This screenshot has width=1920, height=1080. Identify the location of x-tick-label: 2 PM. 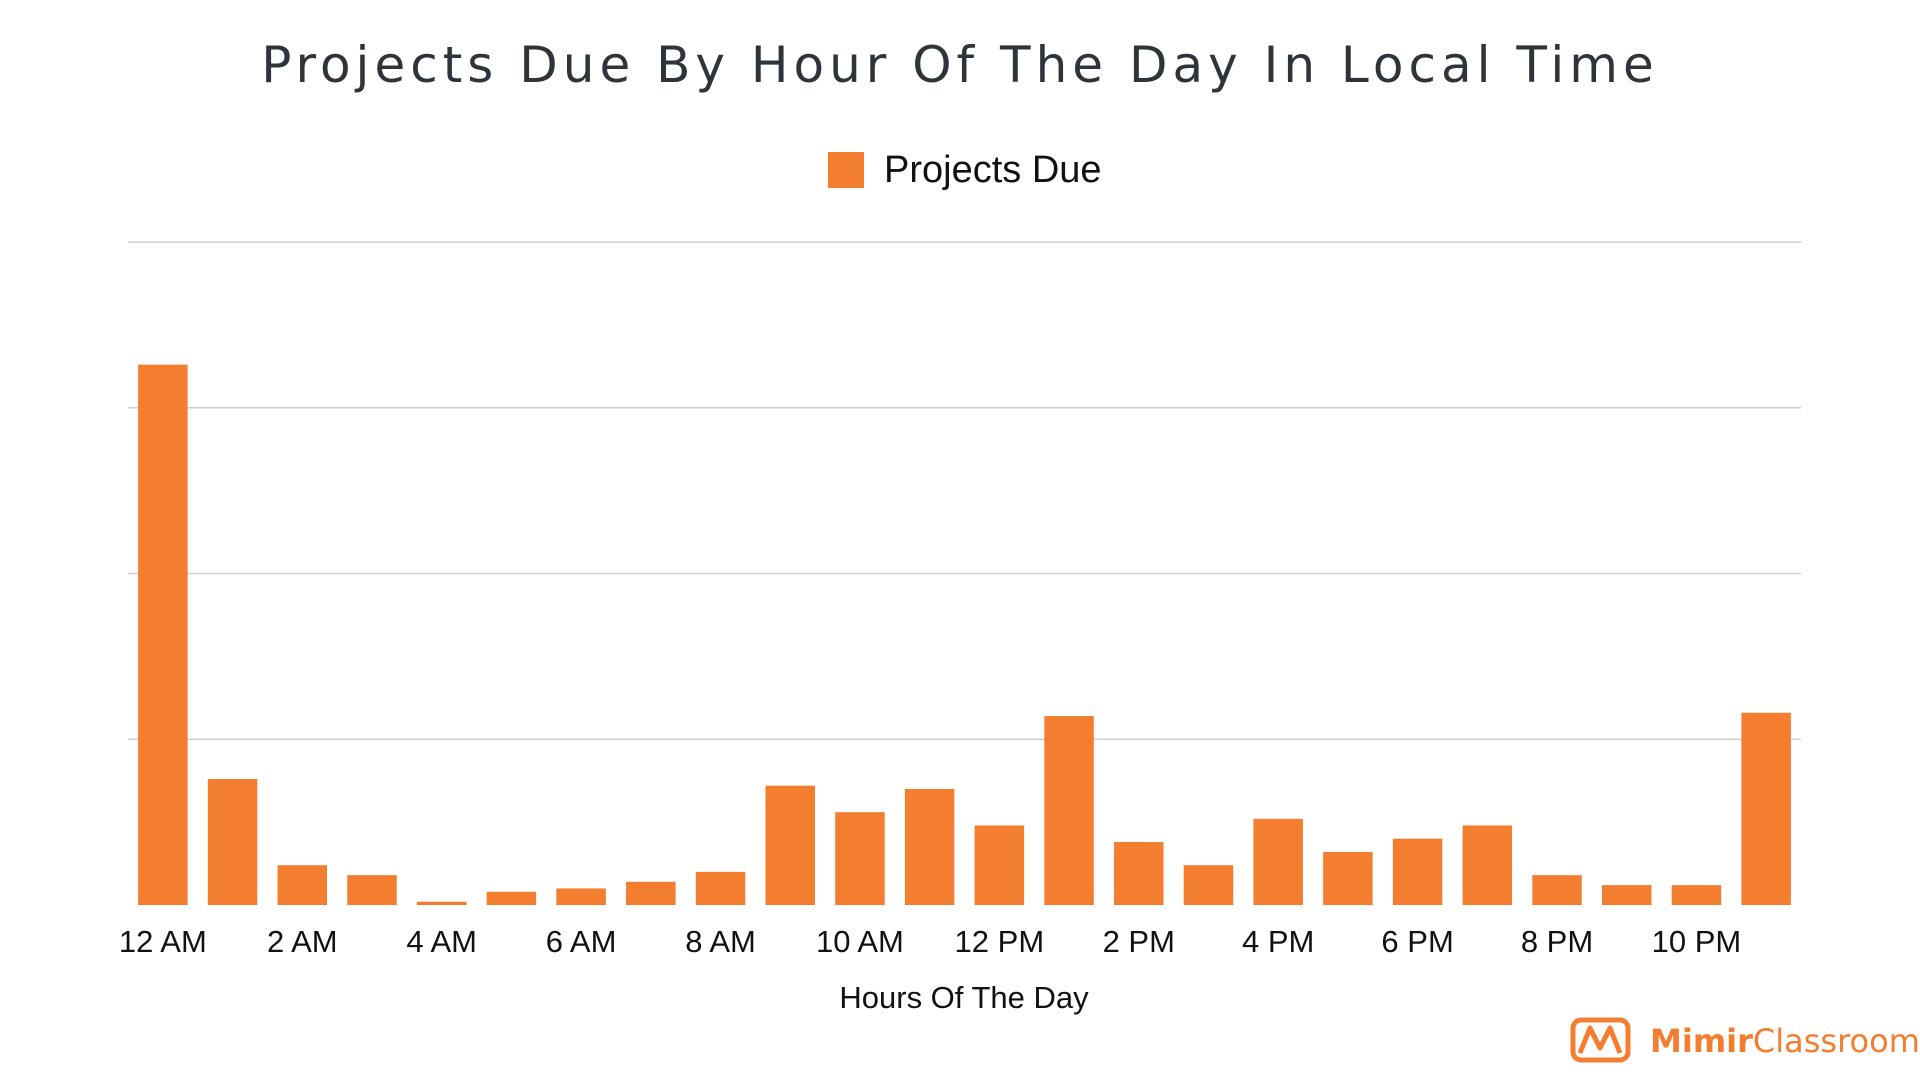
(1139, 941).